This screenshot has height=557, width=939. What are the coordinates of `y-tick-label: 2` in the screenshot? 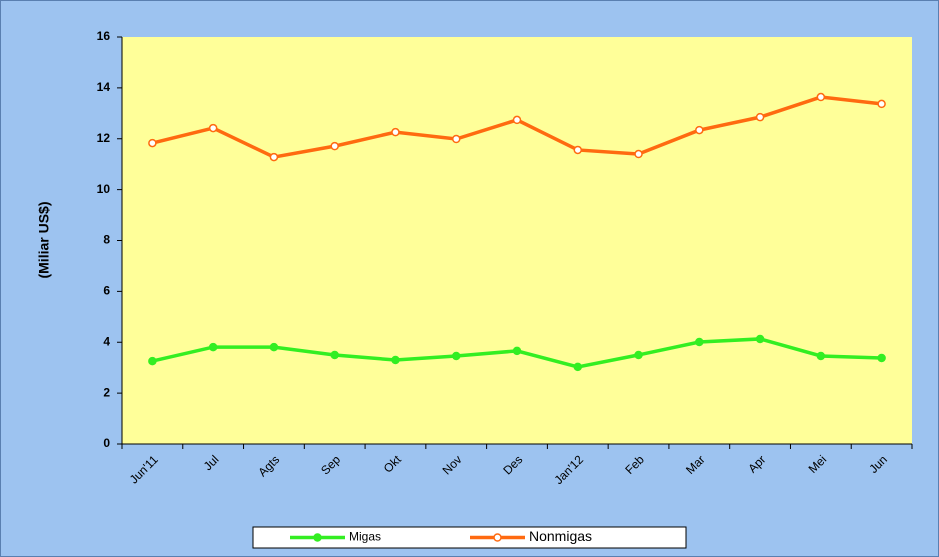 It's located at (106, 392).